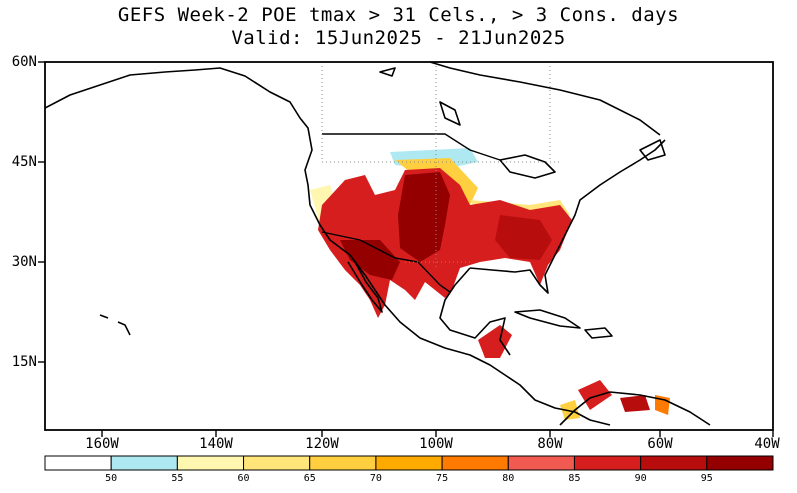 The width and height of the screenshot is (797, 493). What do you see at coordinates (115, 325) in the screenshot?
I see `hawaii` at bounding box center [115, 325].